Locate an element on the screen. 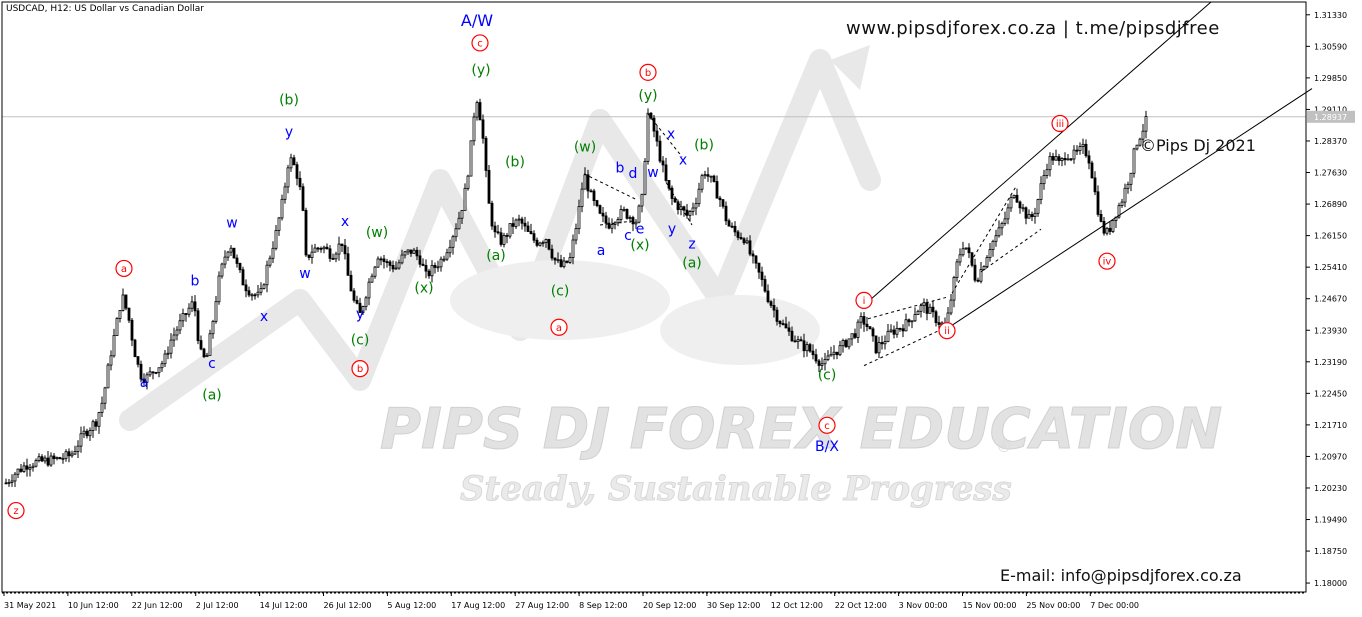 This screenshot has height=617, width=1362. circled-wave-label: b is located at coordinates (648, 73).